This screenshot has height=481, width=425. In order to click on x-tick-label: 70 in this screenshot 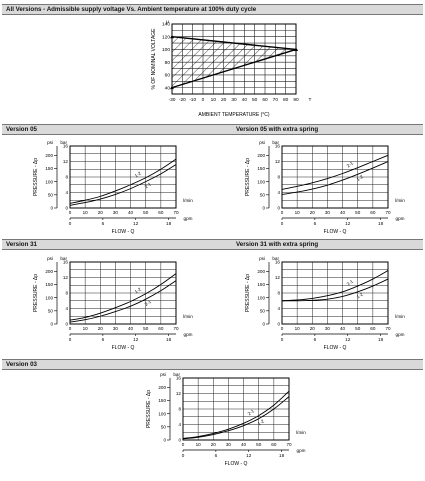, I will do `click(276, 100)`.